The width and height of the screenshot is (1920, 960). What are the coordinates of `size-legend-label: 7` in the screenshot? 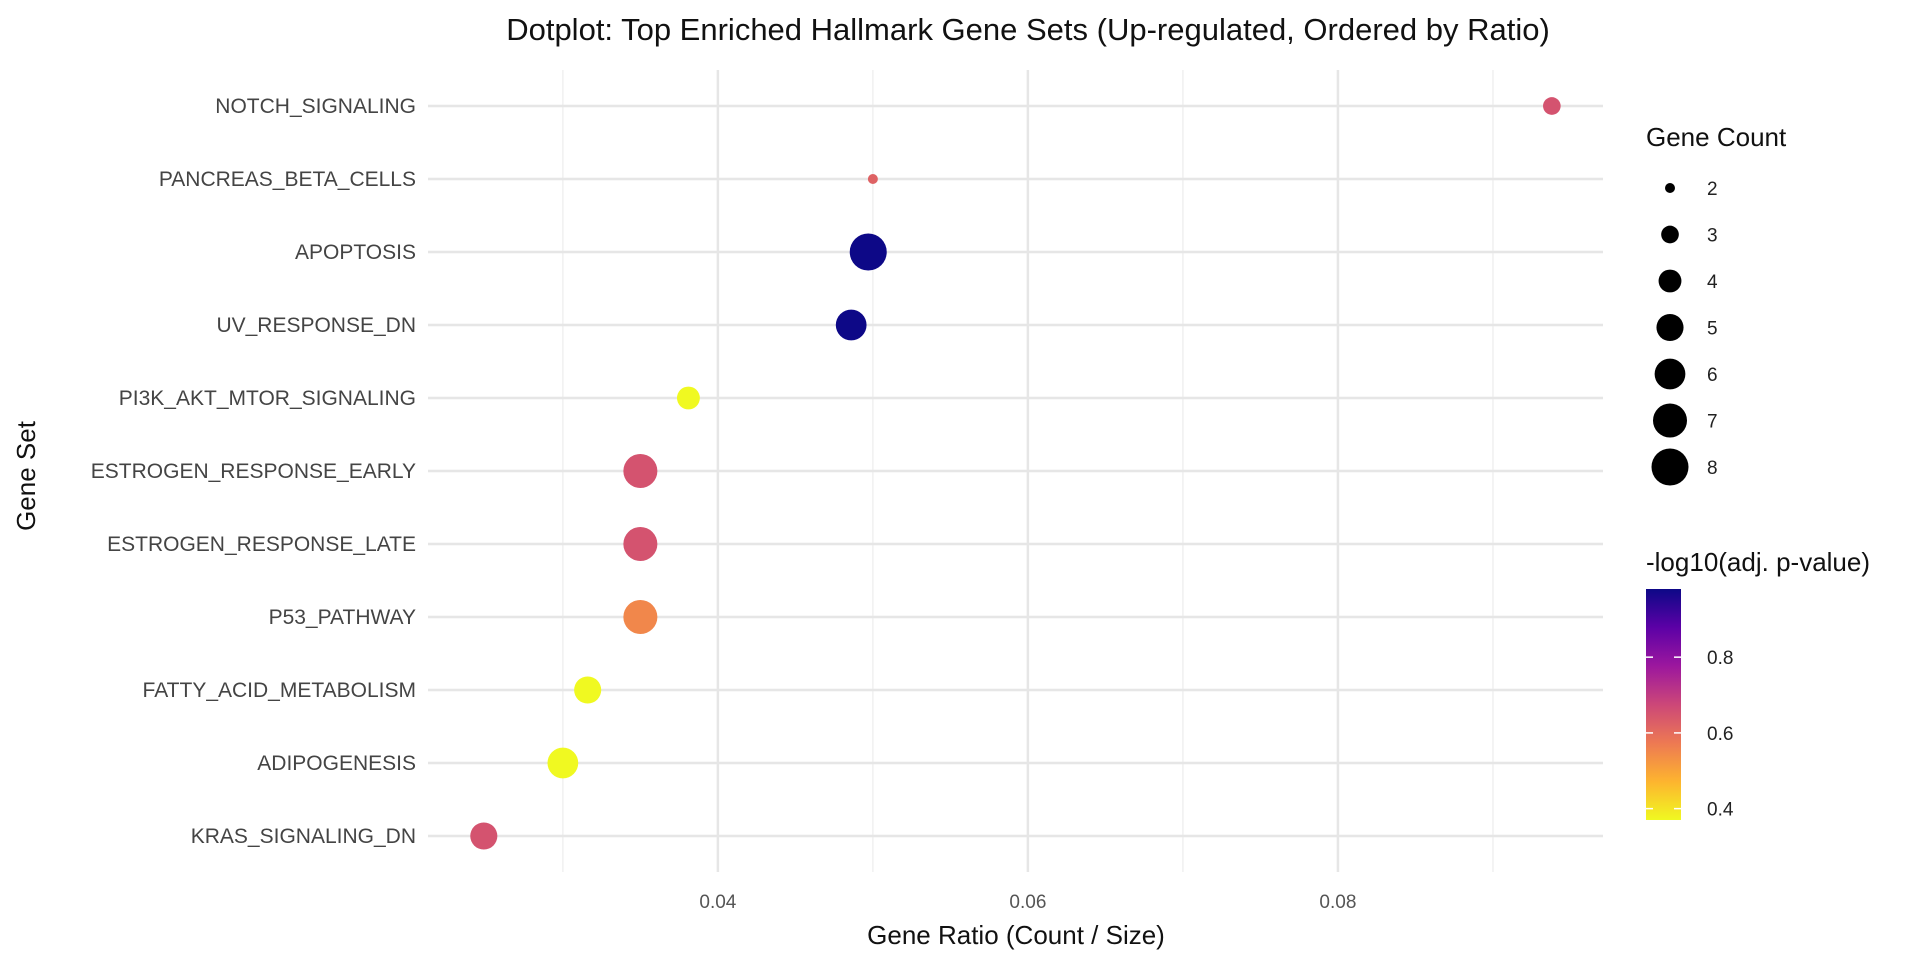 It's located at (1712, 422).